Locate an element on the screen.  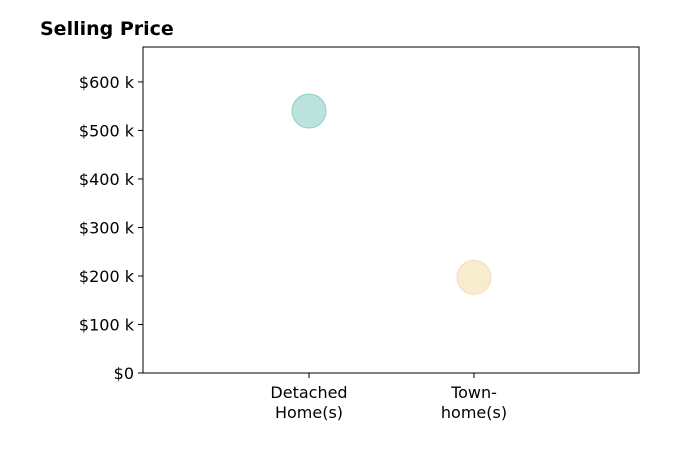
y-tick-label: $600 k is located at coordinates (107, 82).